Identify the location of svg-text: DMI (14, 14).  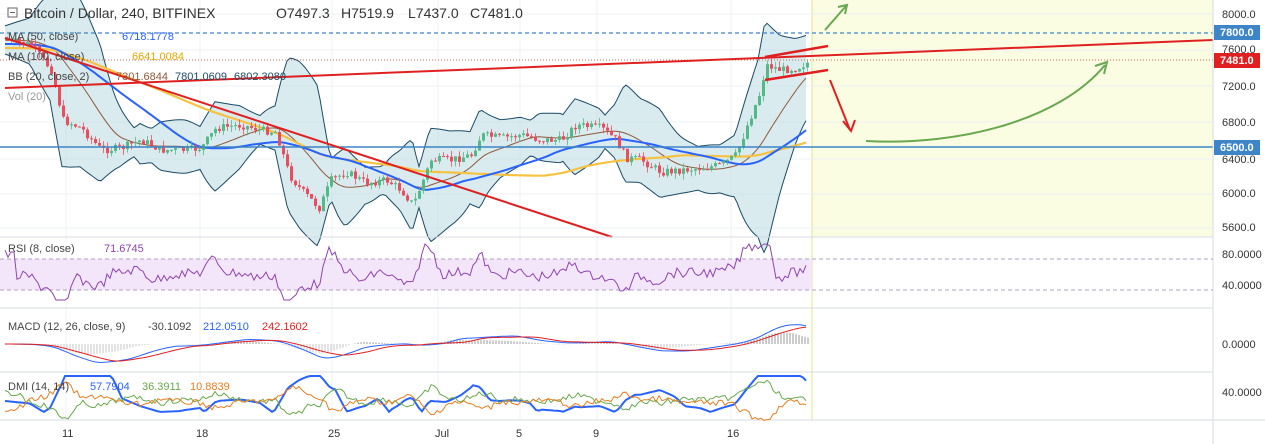
(38, 387).